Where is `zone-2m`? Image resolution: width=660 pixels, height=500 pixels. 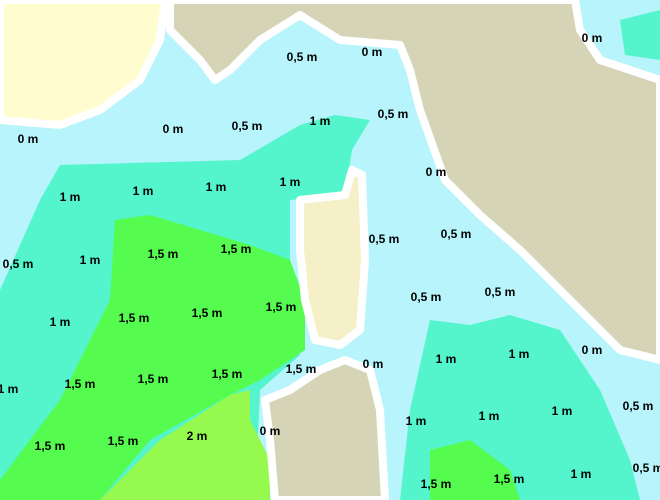 zone-2m is located at coordinates (185, 445).